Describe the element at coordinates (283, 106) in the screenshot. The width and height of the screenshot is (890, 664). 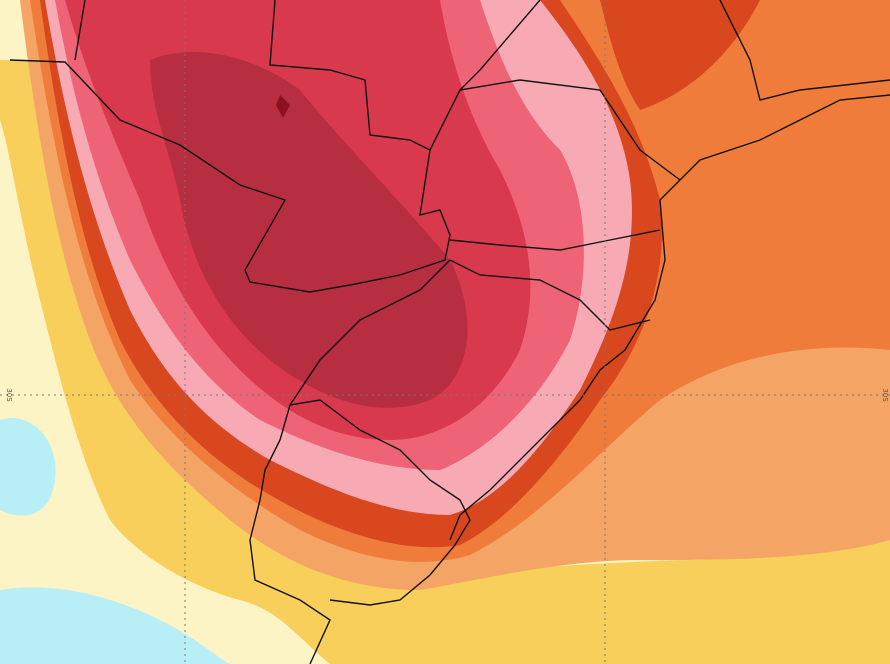
I see `extreme-spot` at that location.